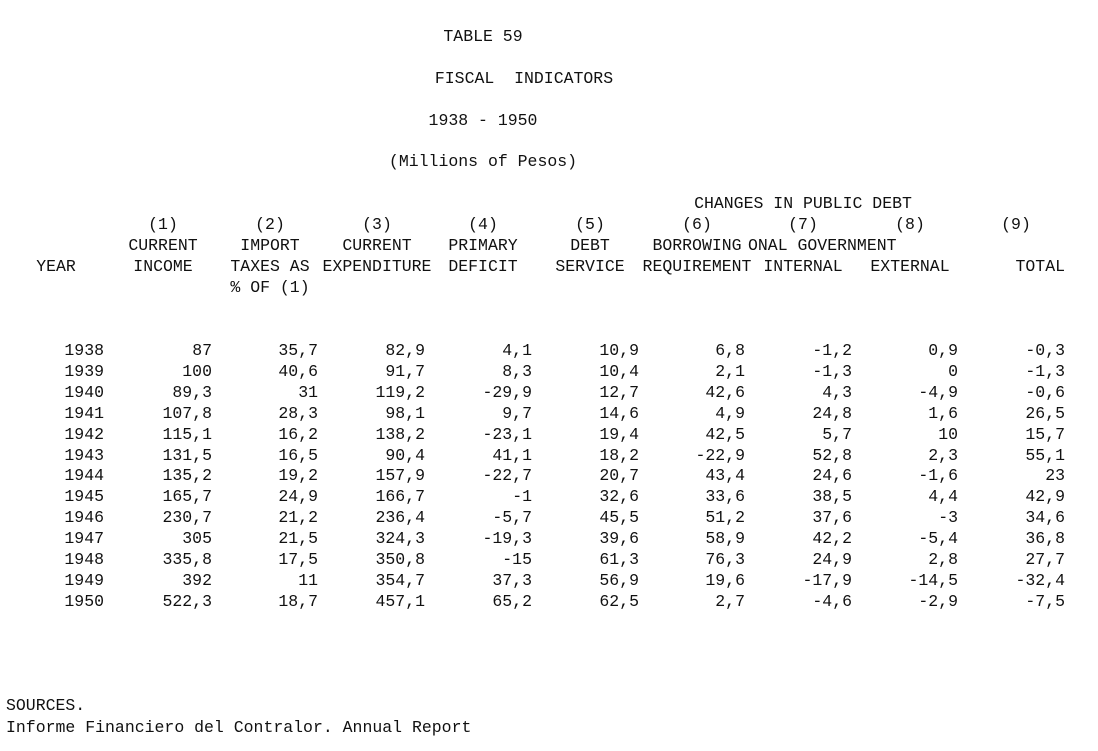 The image size is (1098, 751). What do you see at coordinates (298, 455) in the screenshot?
I see `value-cell: 16,5` at bounding box center [298, 455].